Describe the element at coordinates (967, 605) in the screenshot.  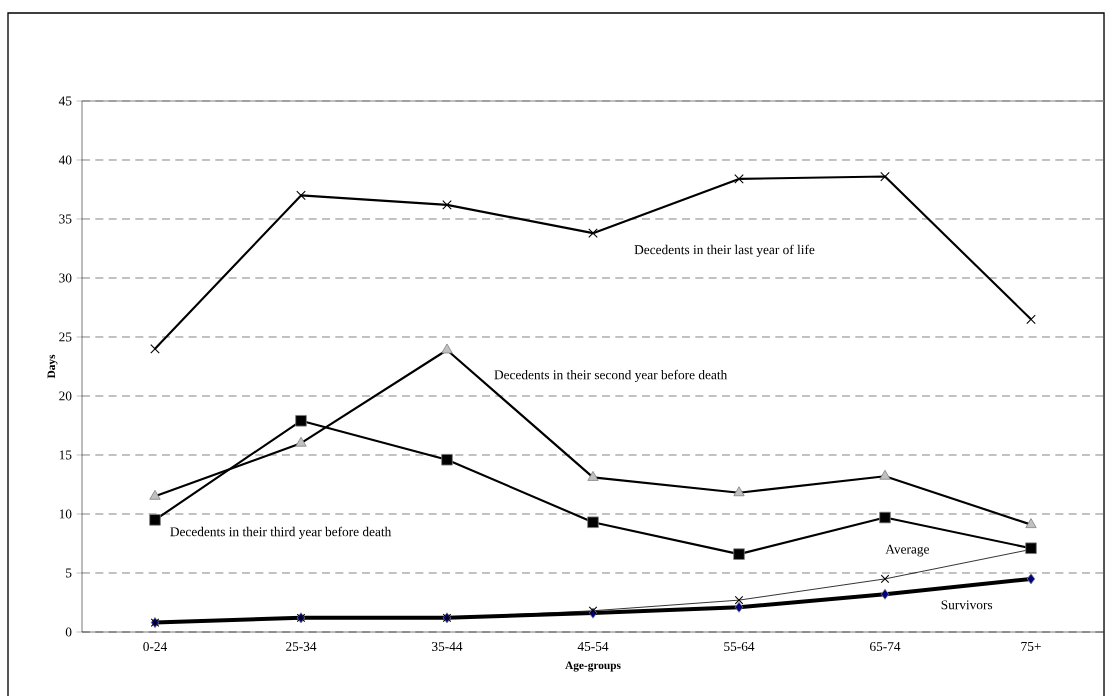
I see `series-label: Survivors` at that location.